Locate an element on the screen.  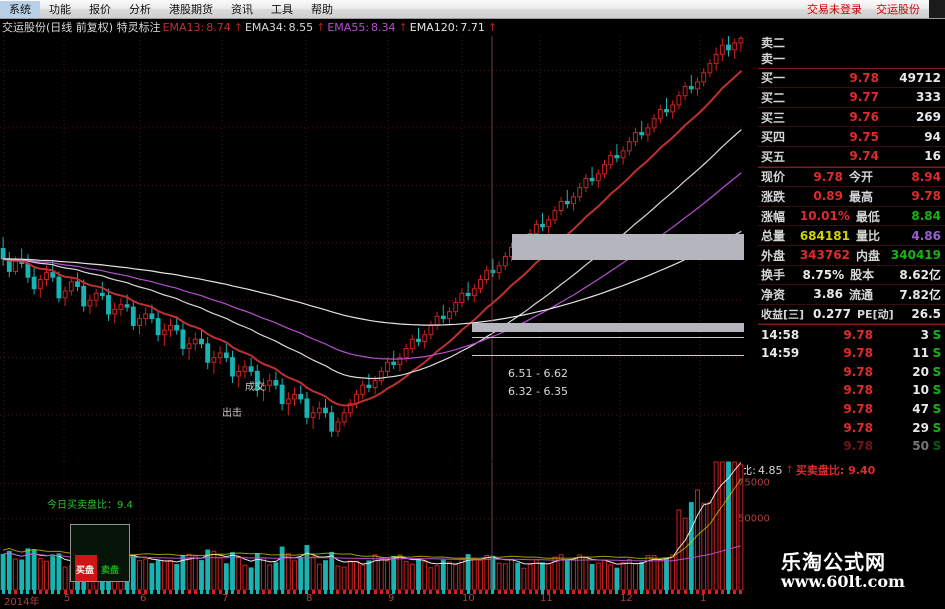
menu-item-hk-futures: 港股期货 is located at coordinates (191, 9).